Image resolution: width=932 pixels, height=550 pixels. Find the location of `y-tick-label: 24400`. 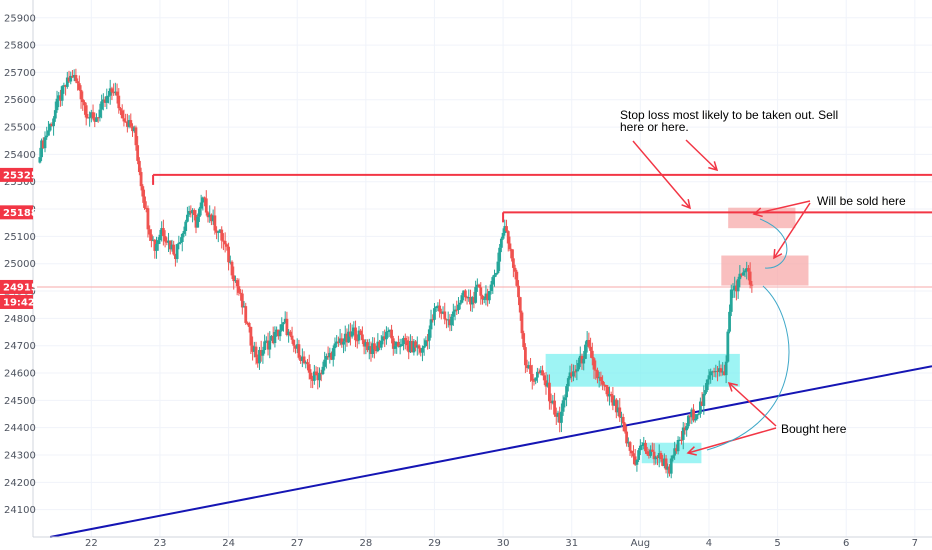

y-tick-label: 24400 is located at coordinates (20, 428).